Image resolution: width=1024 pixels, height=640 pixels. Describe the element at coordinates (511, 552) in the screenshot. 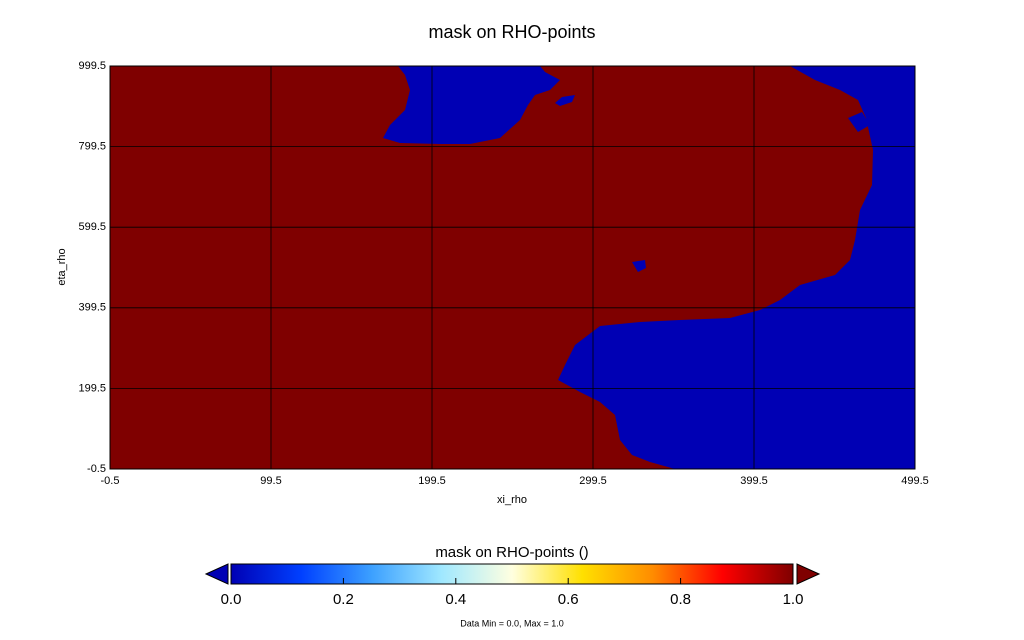

I see `colorbar-title: mask on RHO-points ()` at that location.